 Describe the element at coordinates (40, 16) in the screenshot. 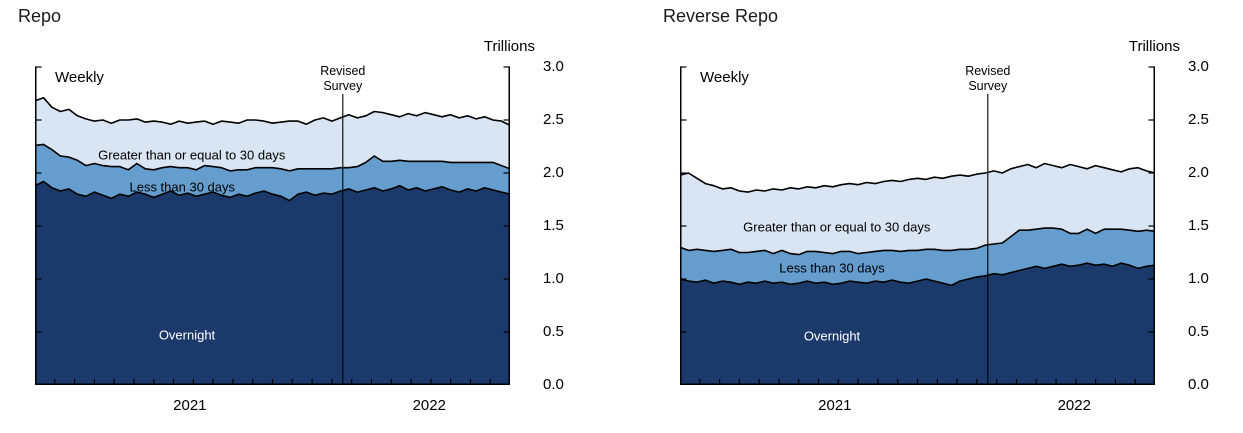

I see `chart-title: Repo` at that location.